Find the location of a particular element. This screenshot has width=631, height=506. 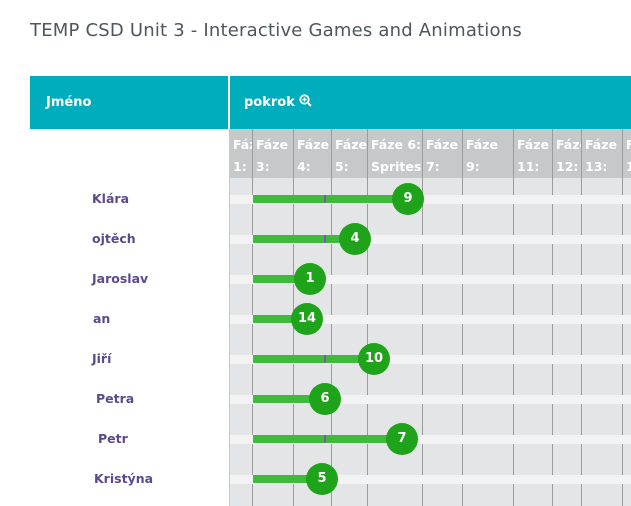

student-name: Jiří is located at coordinates (102, 358).